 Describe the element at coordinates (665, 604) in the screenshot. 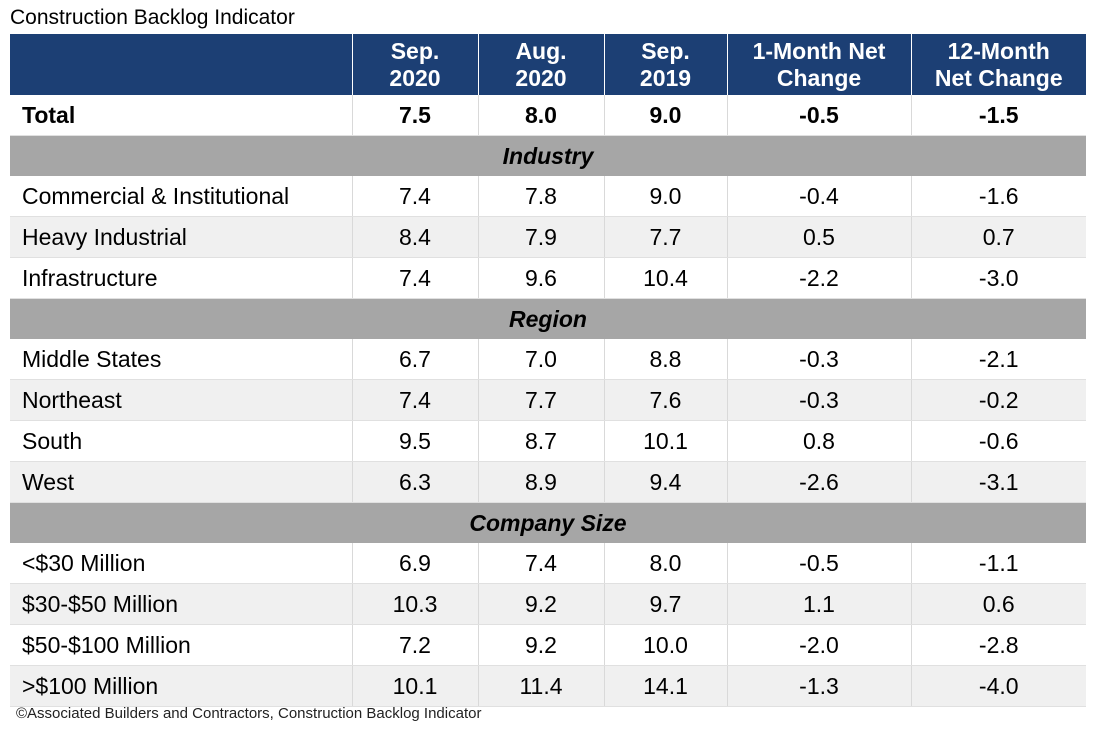

I see `value-cell: 9.7` at that location.